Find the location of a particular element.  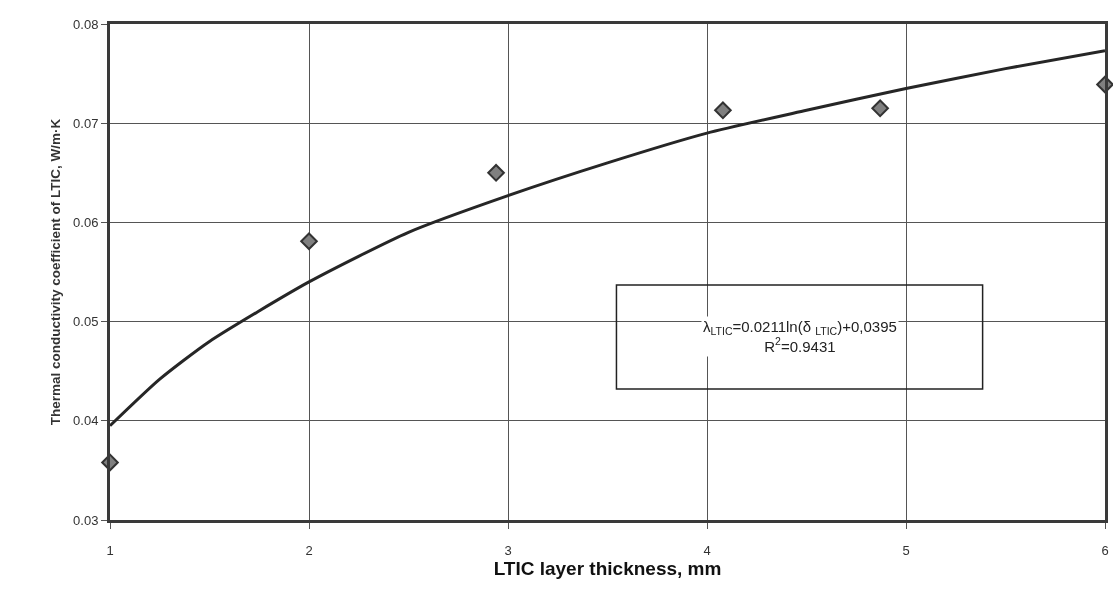

y-tick-label: 0.08 is located at coordinates (86, 24).